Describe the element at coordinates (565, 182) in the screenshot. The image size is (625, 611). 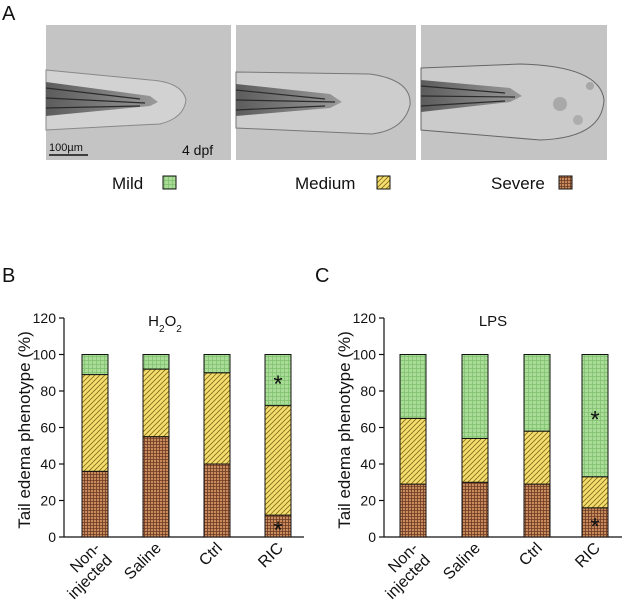
I see `legend-swatch-severe` at that location.